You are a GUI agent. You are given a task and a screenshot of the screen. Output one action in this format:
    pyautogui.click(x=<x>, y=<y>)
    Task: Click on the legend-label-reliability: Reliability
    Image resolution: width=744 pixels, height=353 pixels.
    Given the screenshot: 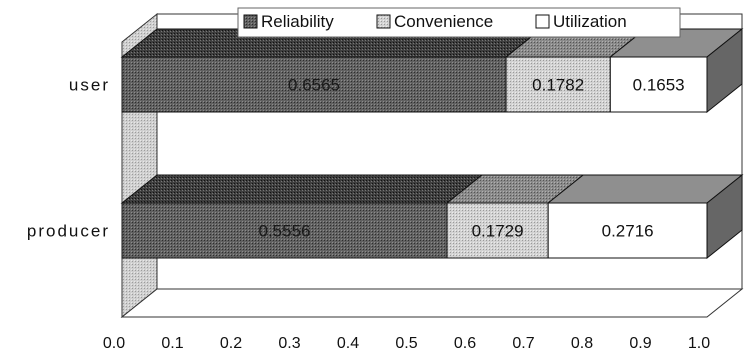 What is the action you would take?
    pyautogui.click(x=297, y=21)
    